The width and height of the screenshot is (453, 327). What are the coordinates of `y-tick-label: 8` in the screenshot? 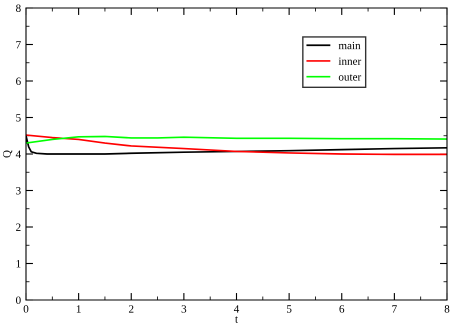 It's located at (18, 8).